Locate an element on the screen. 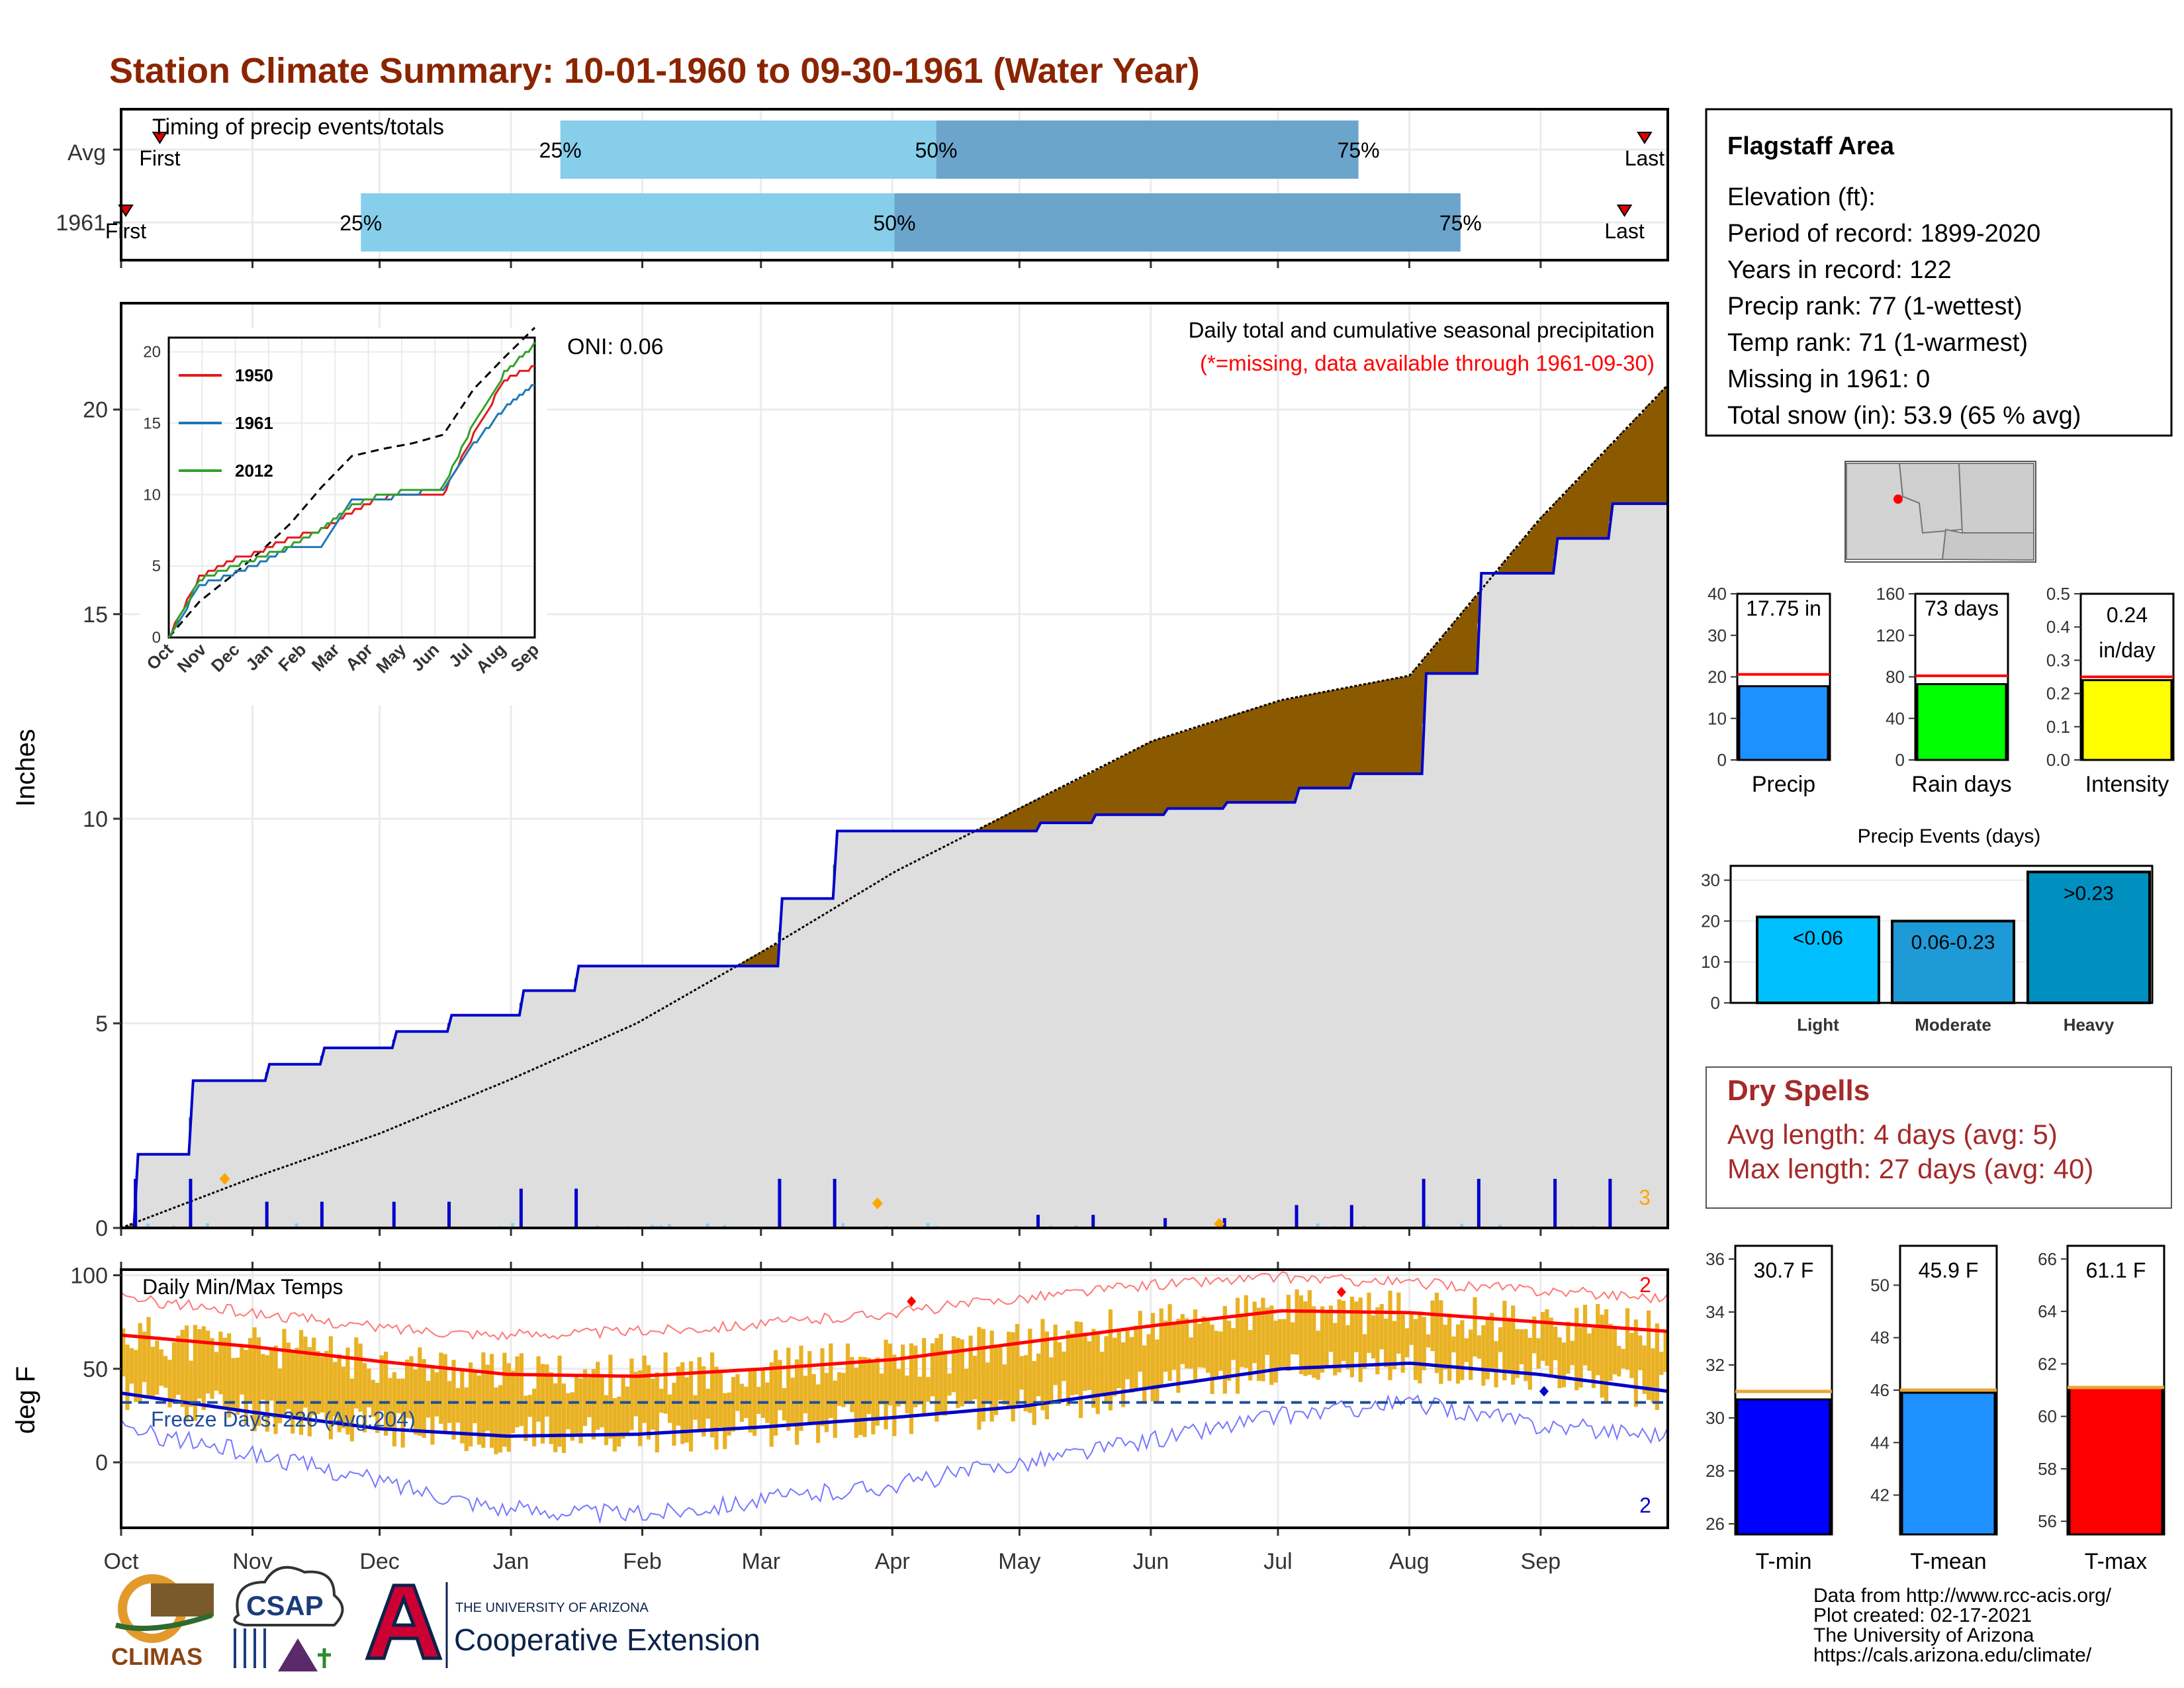 The height and width of the screenshot is (1688, 2184). timing-first-label: First is located at coordinates (159, 158).